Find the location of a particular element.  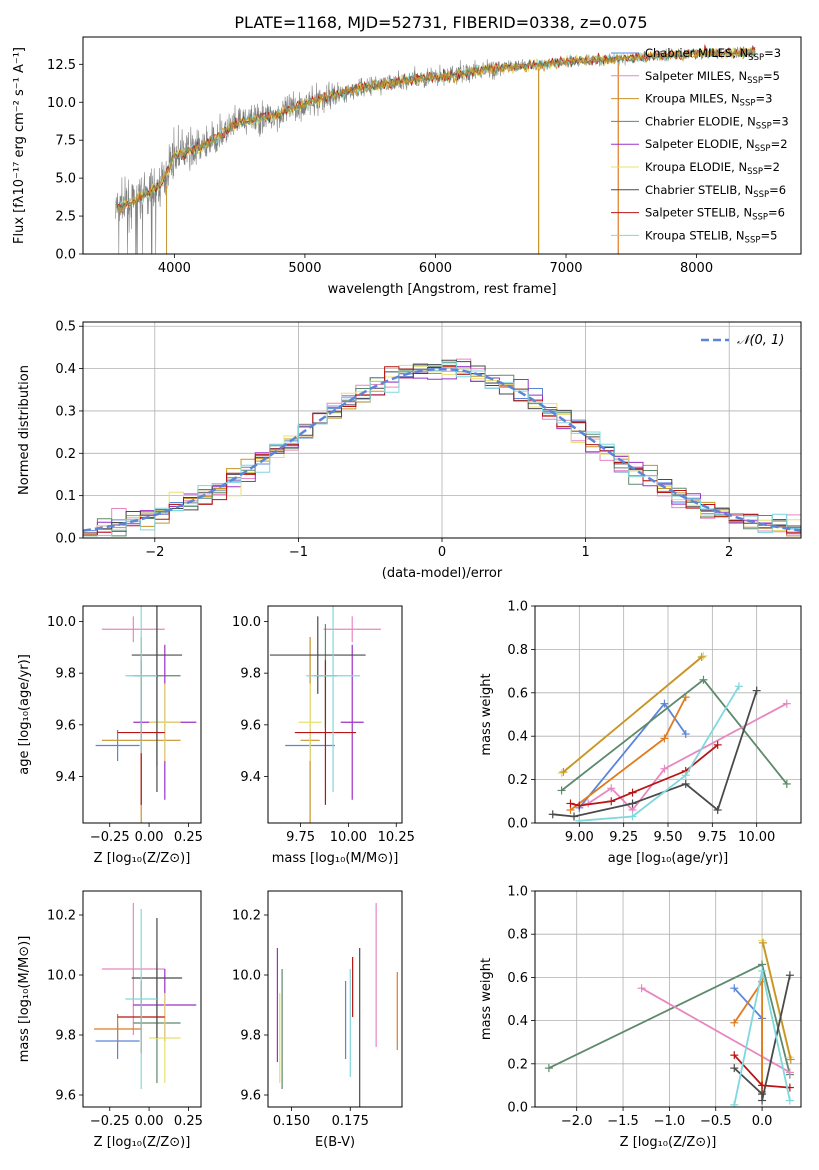

x-tick-label: 0.150 is located at coordinates (291, 1121).